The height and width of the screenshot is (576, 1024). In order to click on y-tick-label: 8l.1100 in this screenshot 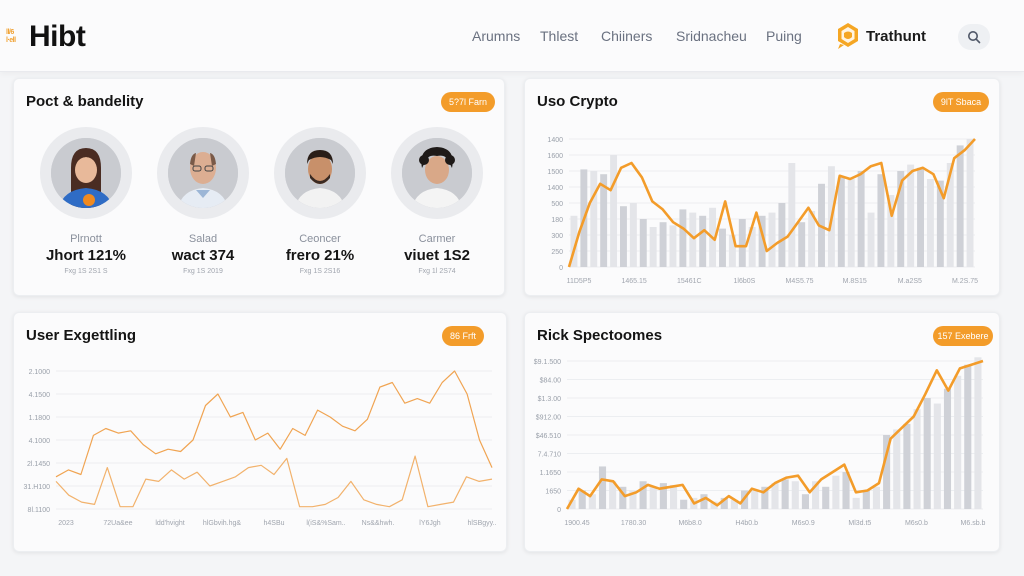, I will do `click(39, 510)`.